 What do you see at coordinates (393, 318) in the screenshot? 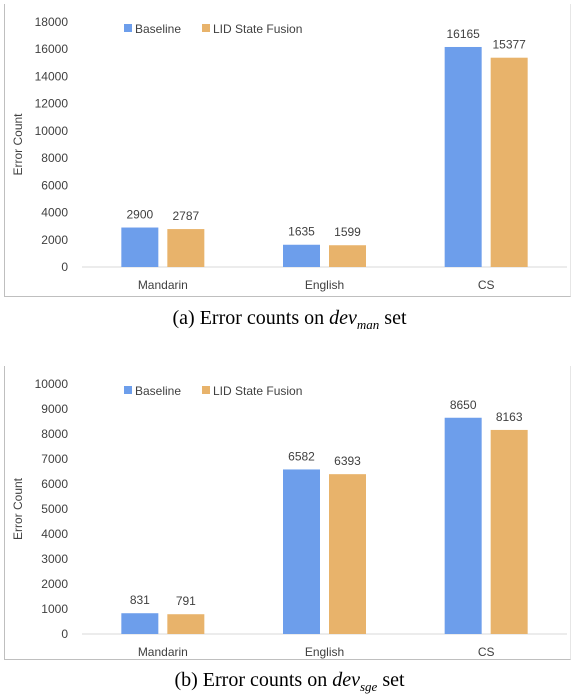
I see `caption-a-suffix: set` at bounding box center [393, 318].